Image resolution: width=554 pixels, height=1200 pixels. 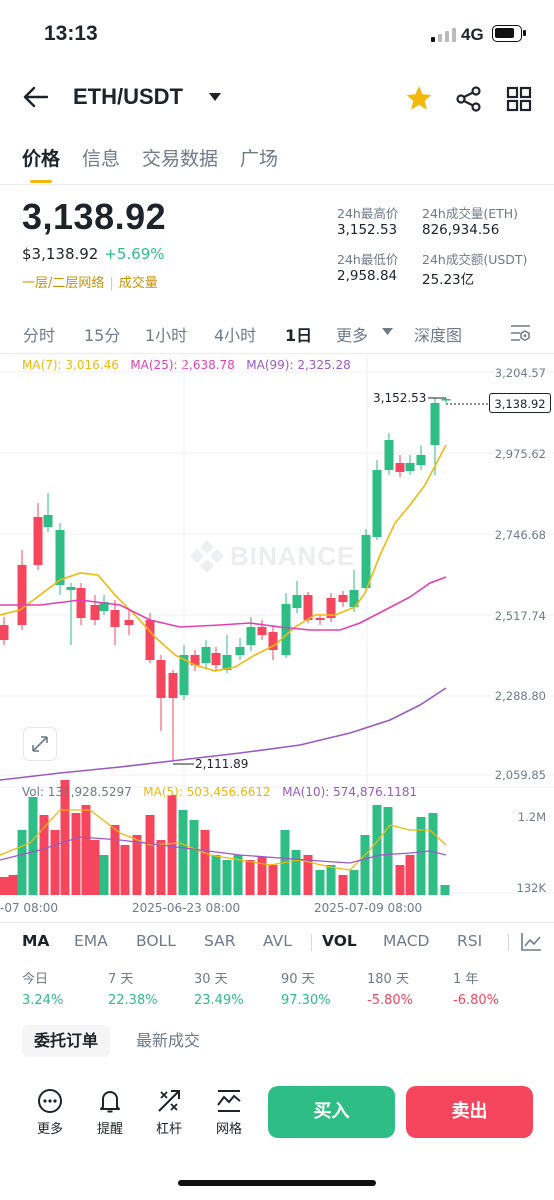 I want to click on interval-1h: 1小时, so click(x=166, y=335).